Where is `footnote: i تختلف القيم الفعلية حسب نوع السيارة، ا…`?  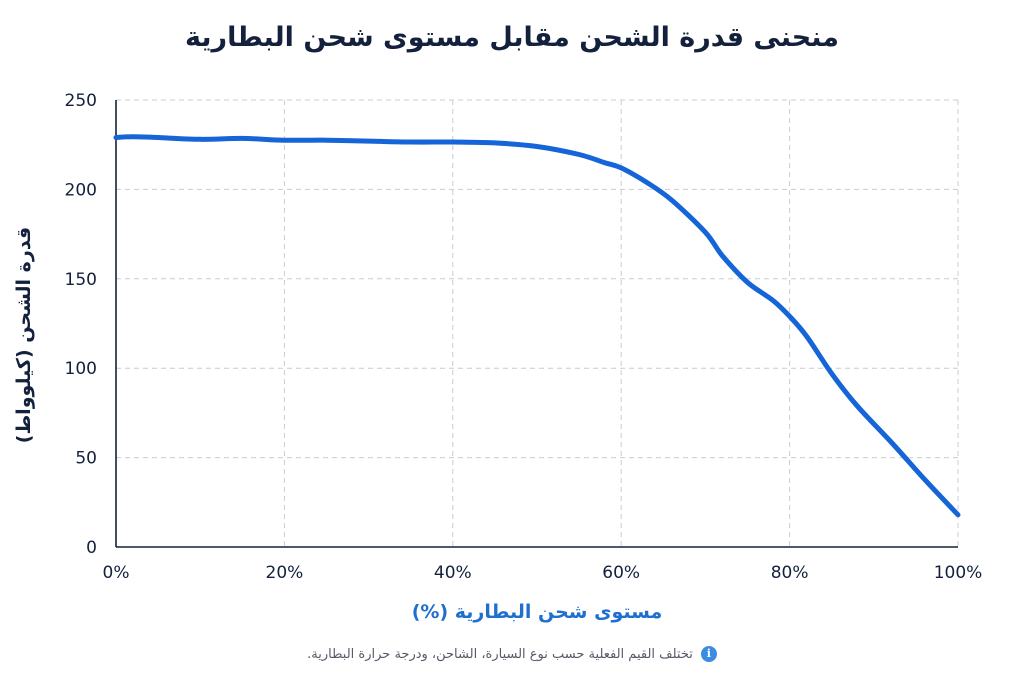
footnote: i تختلف القيم الفعلية حسب نوع السيارة، ا… is located at coordinates (512, 654).